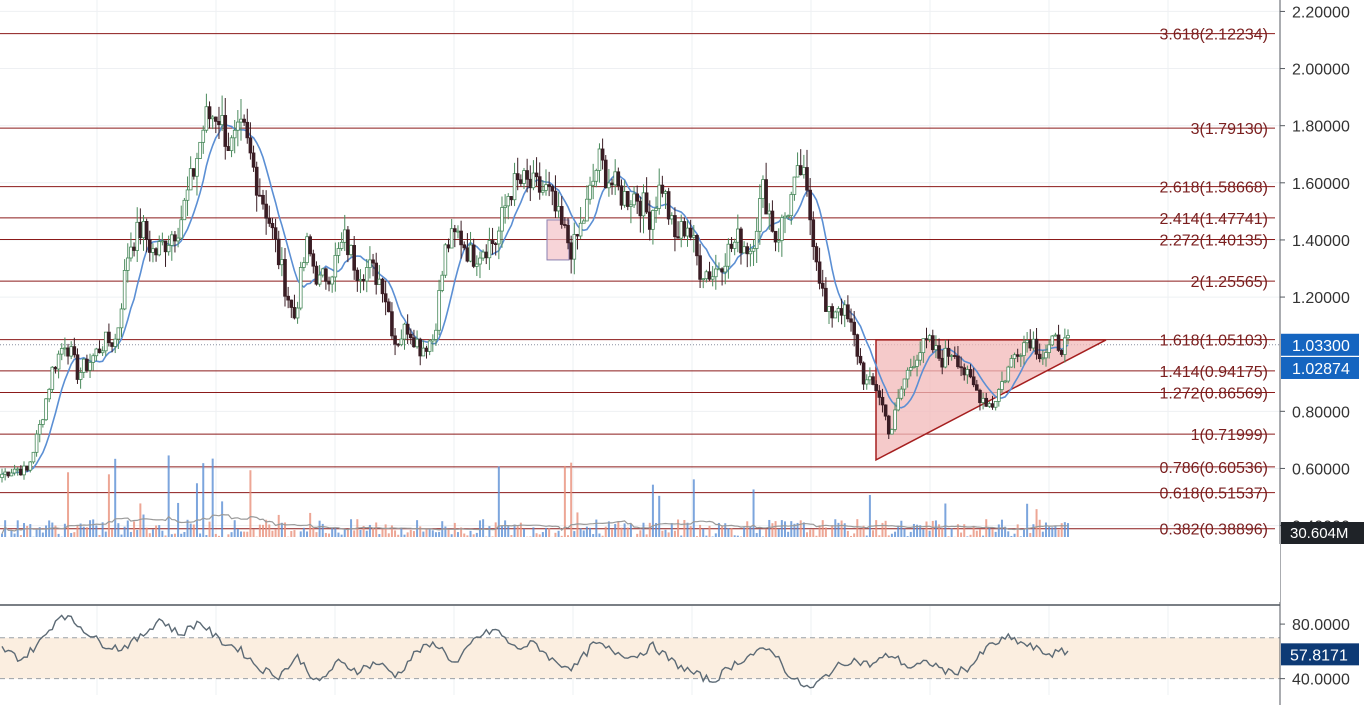  What do you see at coordinates (1213, 394) in the screenshot?
I see `fib-level-label: 1.272(0.86569)` at bounding box center [1213, 394].